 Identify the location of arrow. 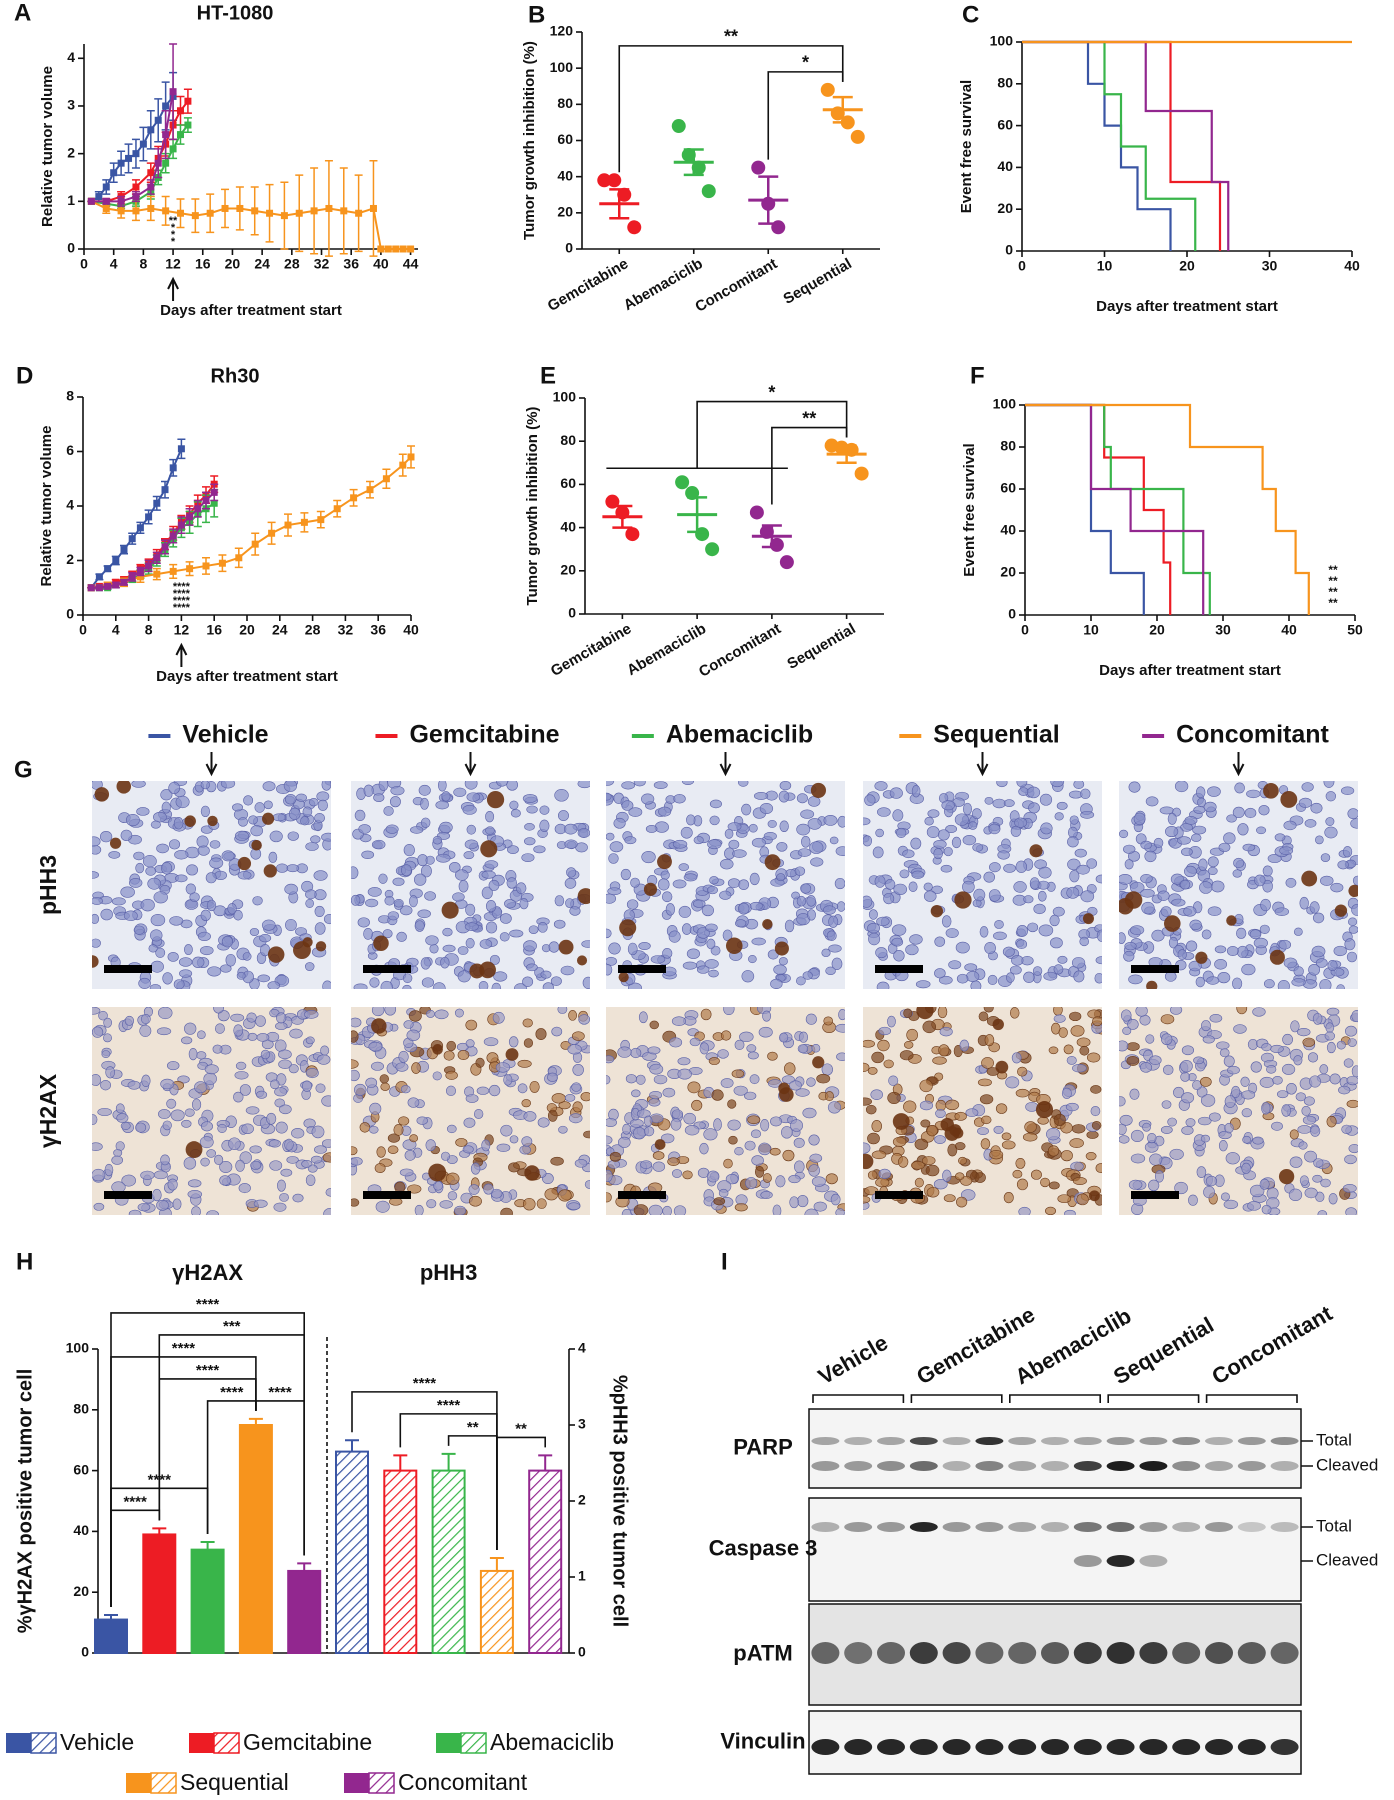
(725, 764).